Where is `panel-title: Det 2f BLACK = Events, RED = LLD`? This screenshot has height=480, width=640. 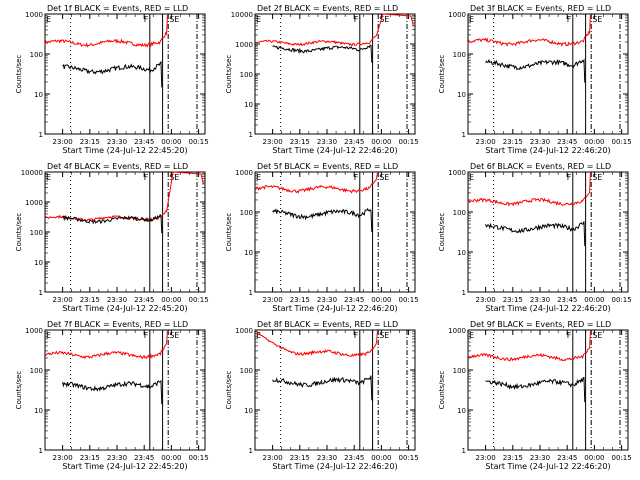
panel-title: Det 2f BLACK = Events, RED = LLD is located at coordinates (327, 8).